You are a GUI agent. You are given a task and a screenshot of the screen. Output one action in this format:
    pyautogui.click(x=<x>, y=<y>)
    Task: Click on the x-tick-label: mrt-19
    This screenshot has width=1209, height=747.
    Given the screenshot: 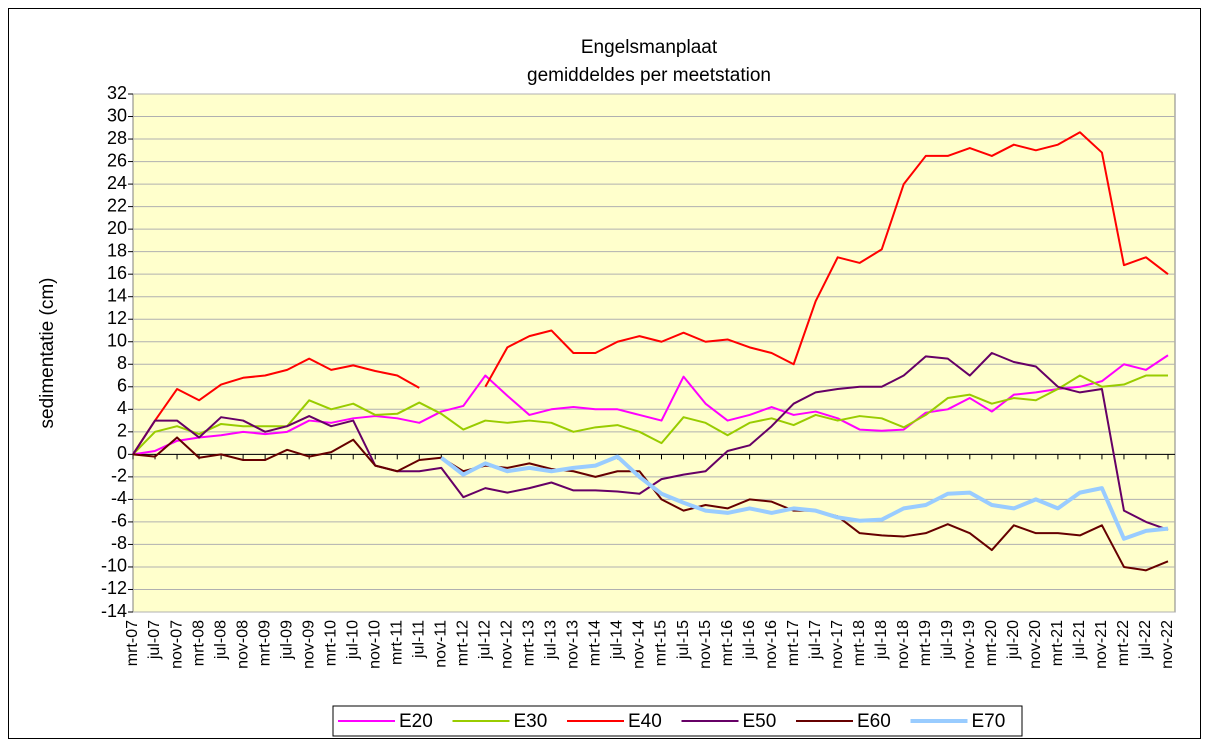 What is the action you would take?
    pyautogui.click(x=925, y=643)
    